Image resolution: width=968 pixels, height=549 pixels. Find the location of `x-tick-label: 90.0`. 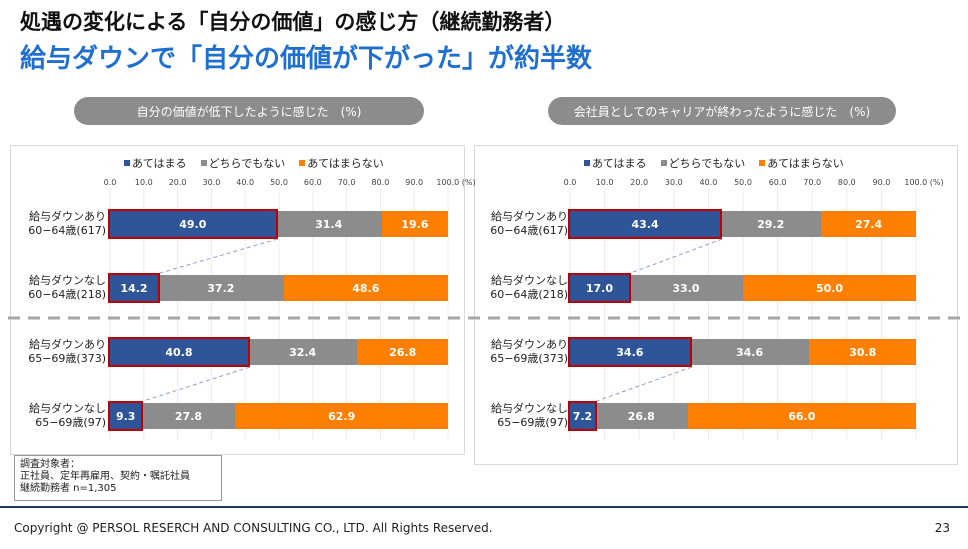

x-tick-label: 90.0 is located at coordinates (414, 182).